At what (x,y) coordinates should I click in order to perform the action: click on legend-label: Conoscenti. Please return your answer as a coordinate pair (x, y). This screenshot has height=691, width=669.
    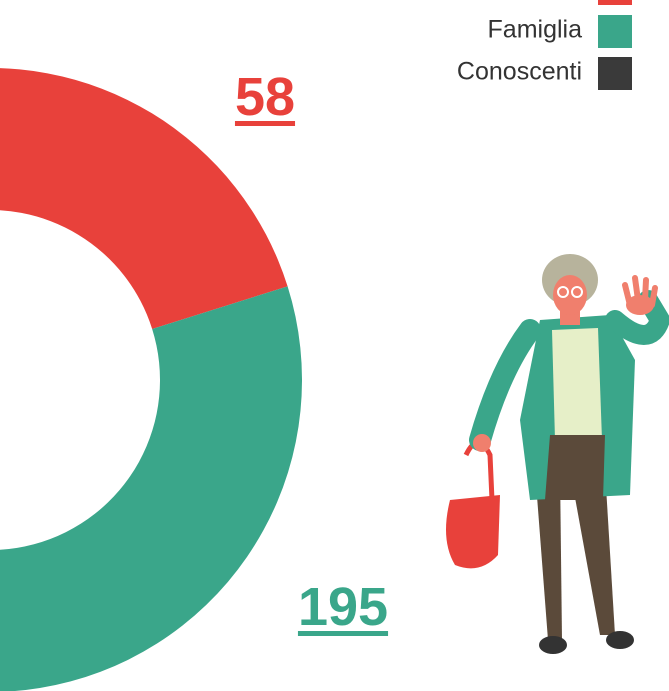
    Looking at the image, I should click on (519, 72).